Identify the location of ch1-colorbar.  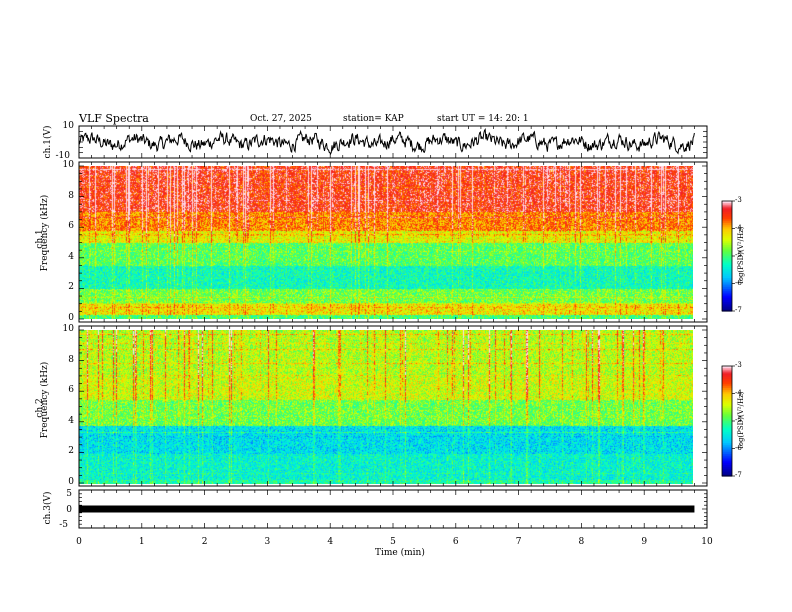
(728, 256).